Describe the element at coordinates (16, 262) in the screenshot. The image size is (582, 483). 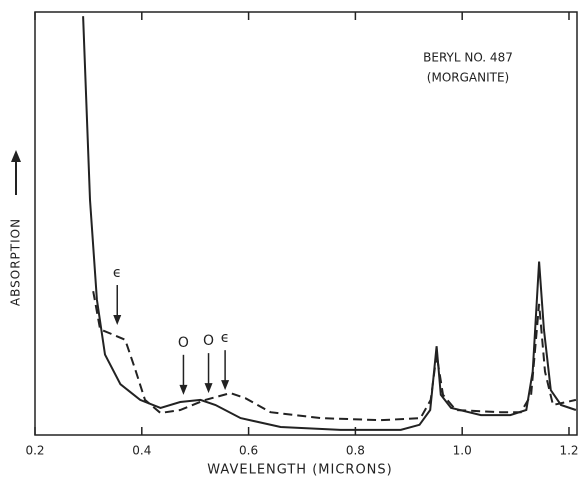
I see `y-axis-label: ABSORPTION` at that location.